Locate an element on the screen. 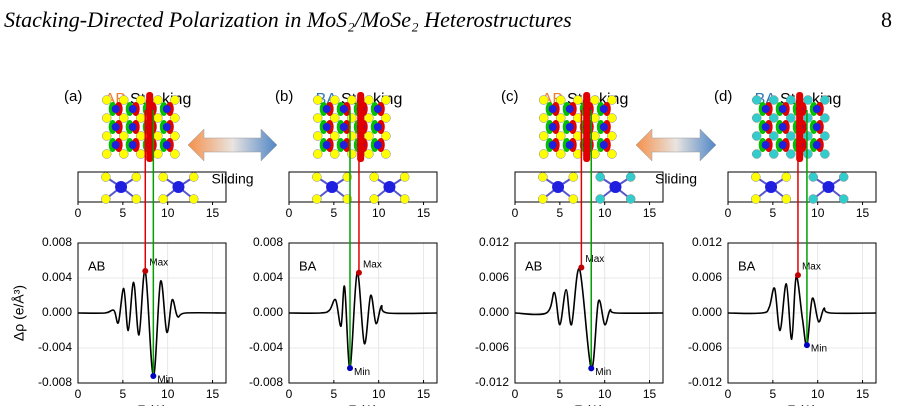  y-tick-label: -0.012 is located at coordinates (492, 382).